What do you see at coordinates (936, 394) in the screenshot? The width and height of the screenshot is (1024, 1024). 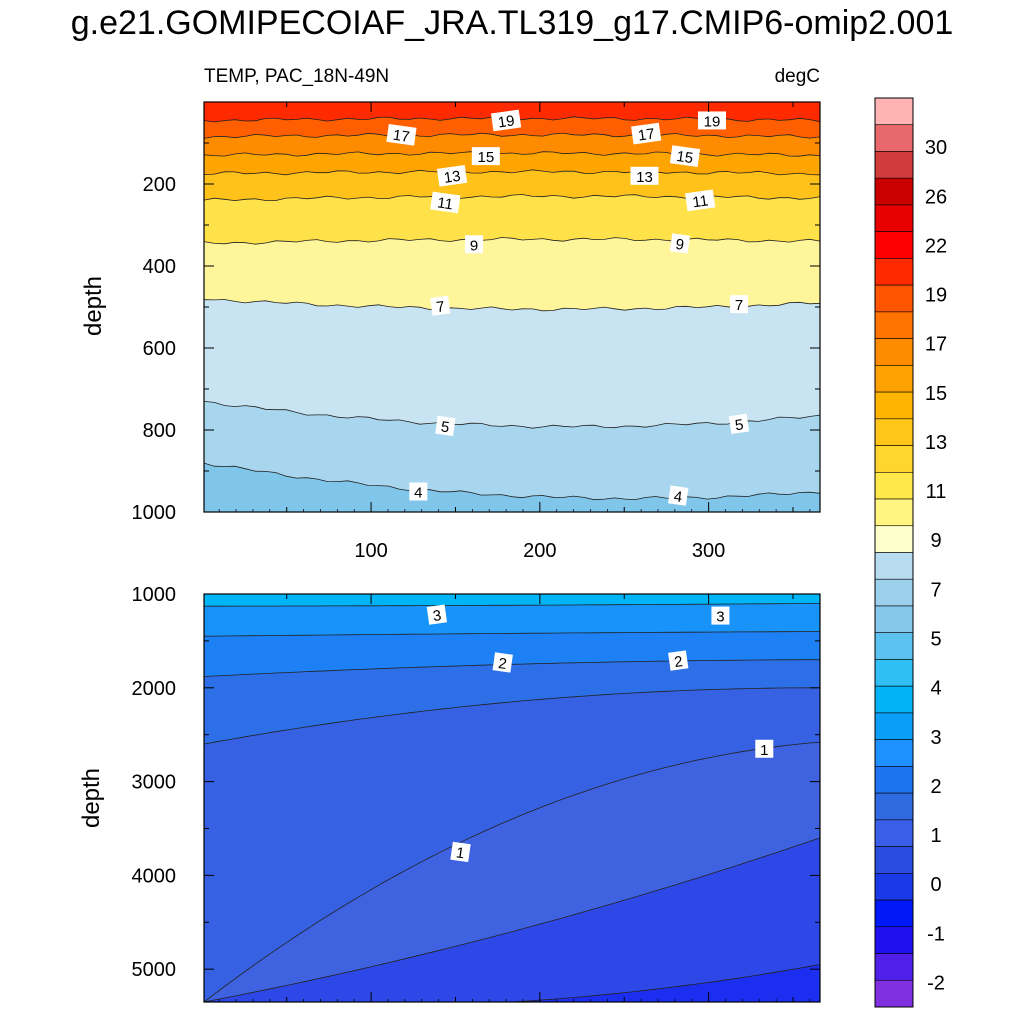 I see `colorbar-label: 15` at bounding box center [936, 394].